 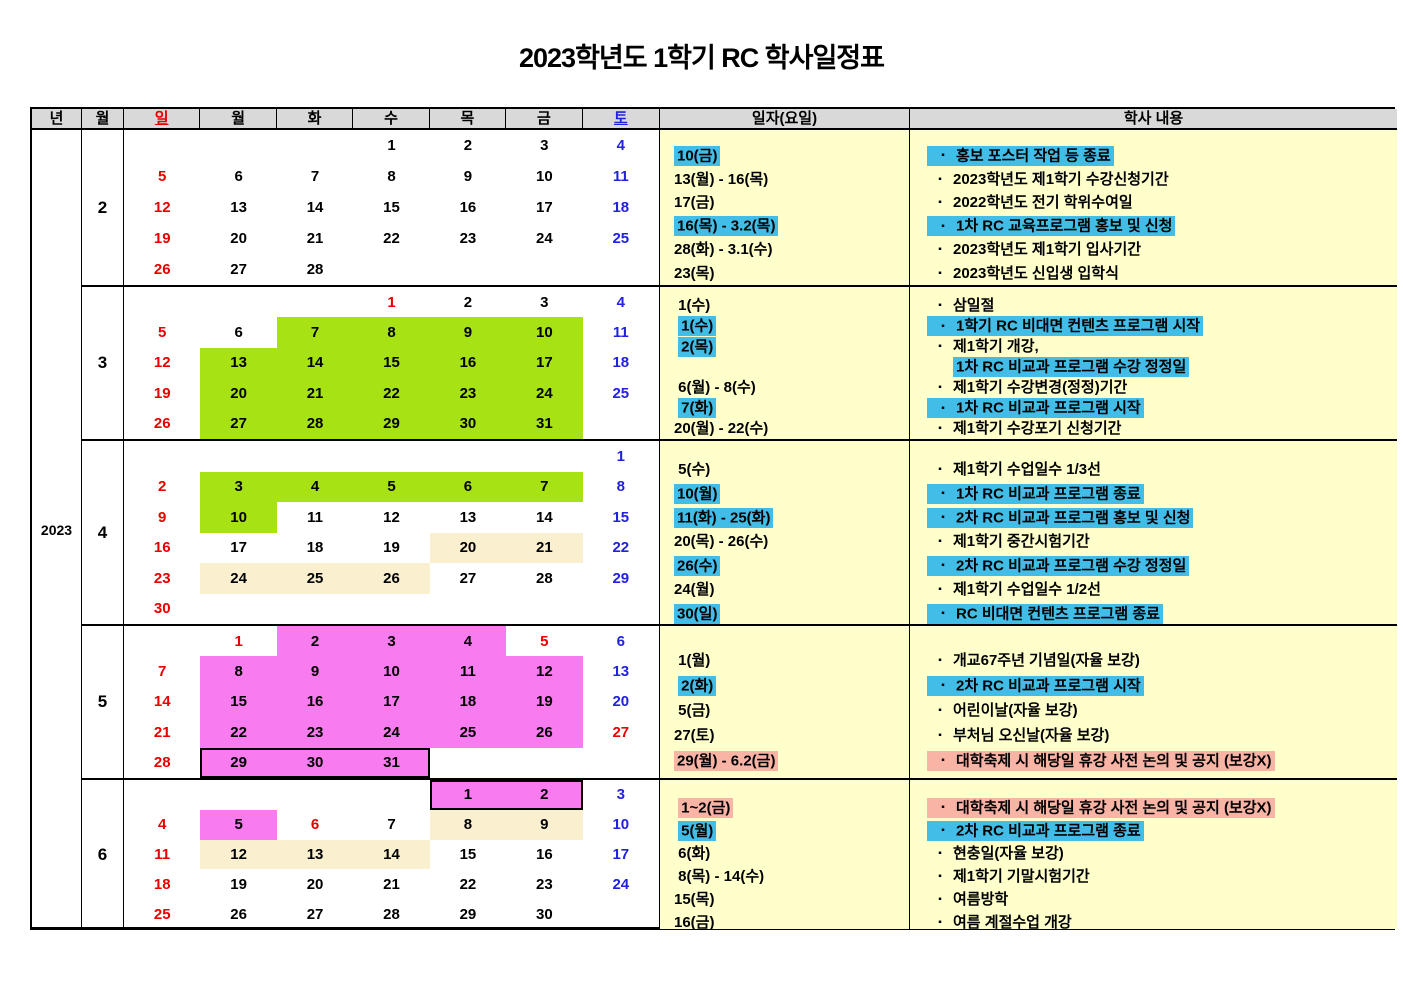 I want to click on content-line: ▪ 2차 RC 비교과 프로그램 종료, so click(x=1159, y=830).